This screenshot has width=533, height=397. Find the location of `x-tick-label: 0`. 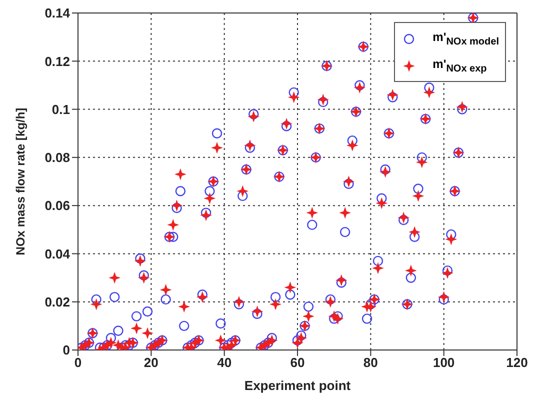

x-tick-label: 0 is located at coordinates (78, 362).